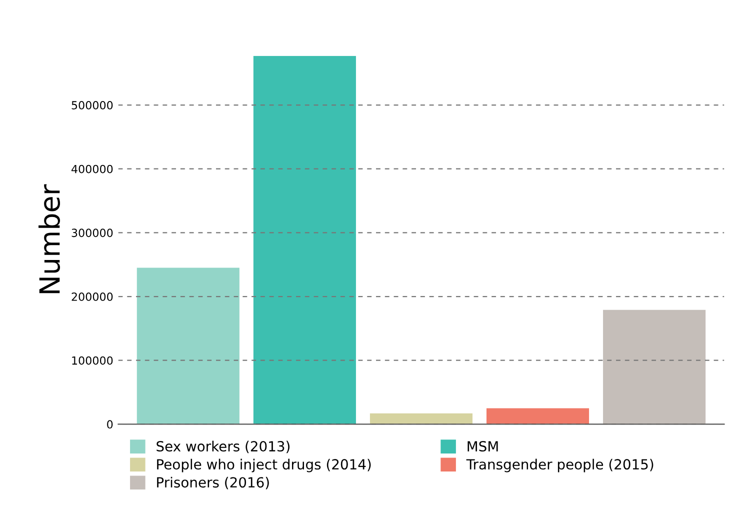  I want to click on legend-label: People who inject drugs (2014), so click(264, 465).